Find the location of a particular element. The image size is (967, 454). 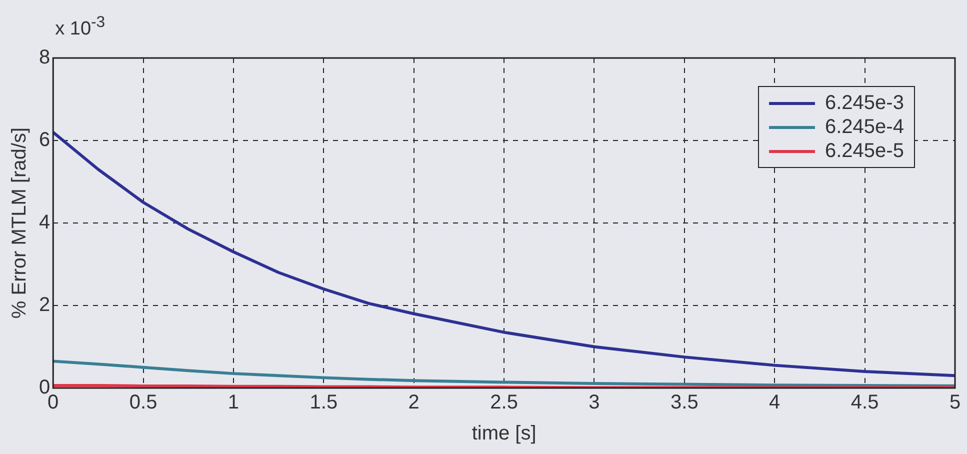

x-tick-label: 1.5 is located at coordinates (324, 403).